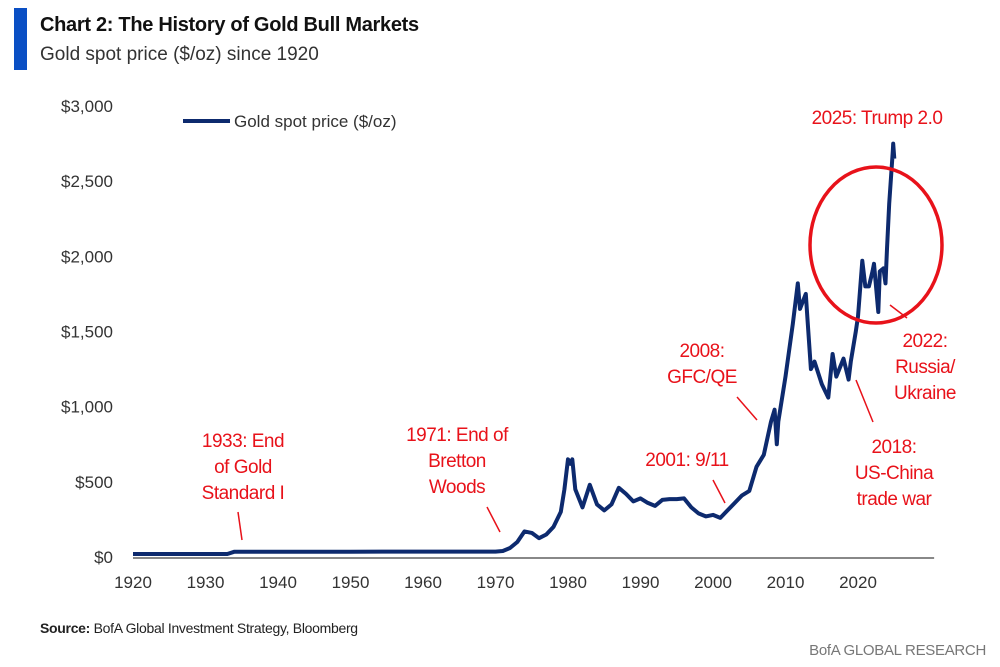  I want to click on legend-label: Gold spot price ($/oz), so click(315, 121).